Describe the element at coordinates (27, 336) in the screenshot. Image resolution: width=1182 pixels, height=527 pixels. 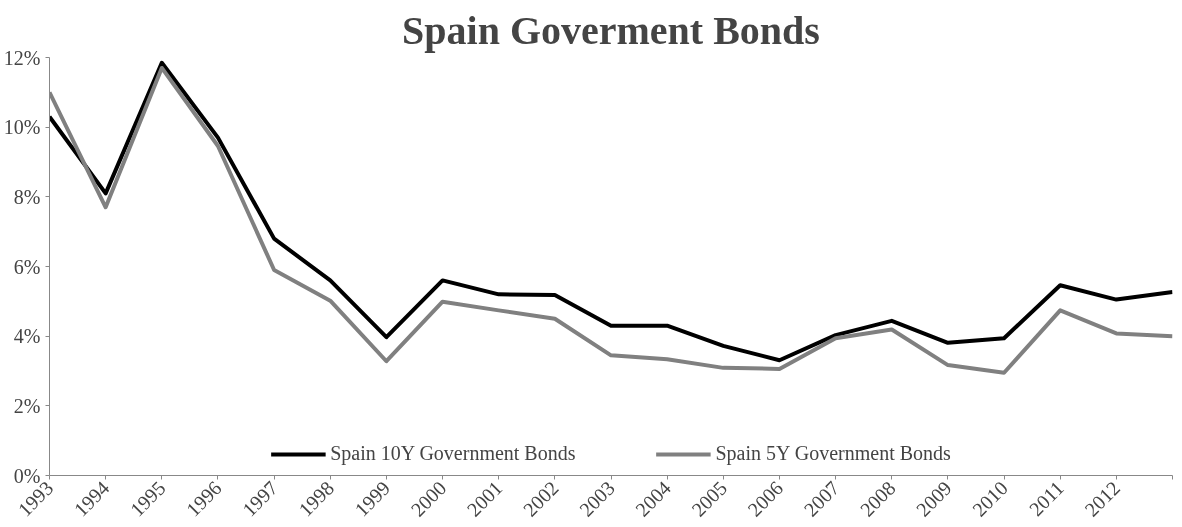
I see `y-tick-label: 4%` at that location.